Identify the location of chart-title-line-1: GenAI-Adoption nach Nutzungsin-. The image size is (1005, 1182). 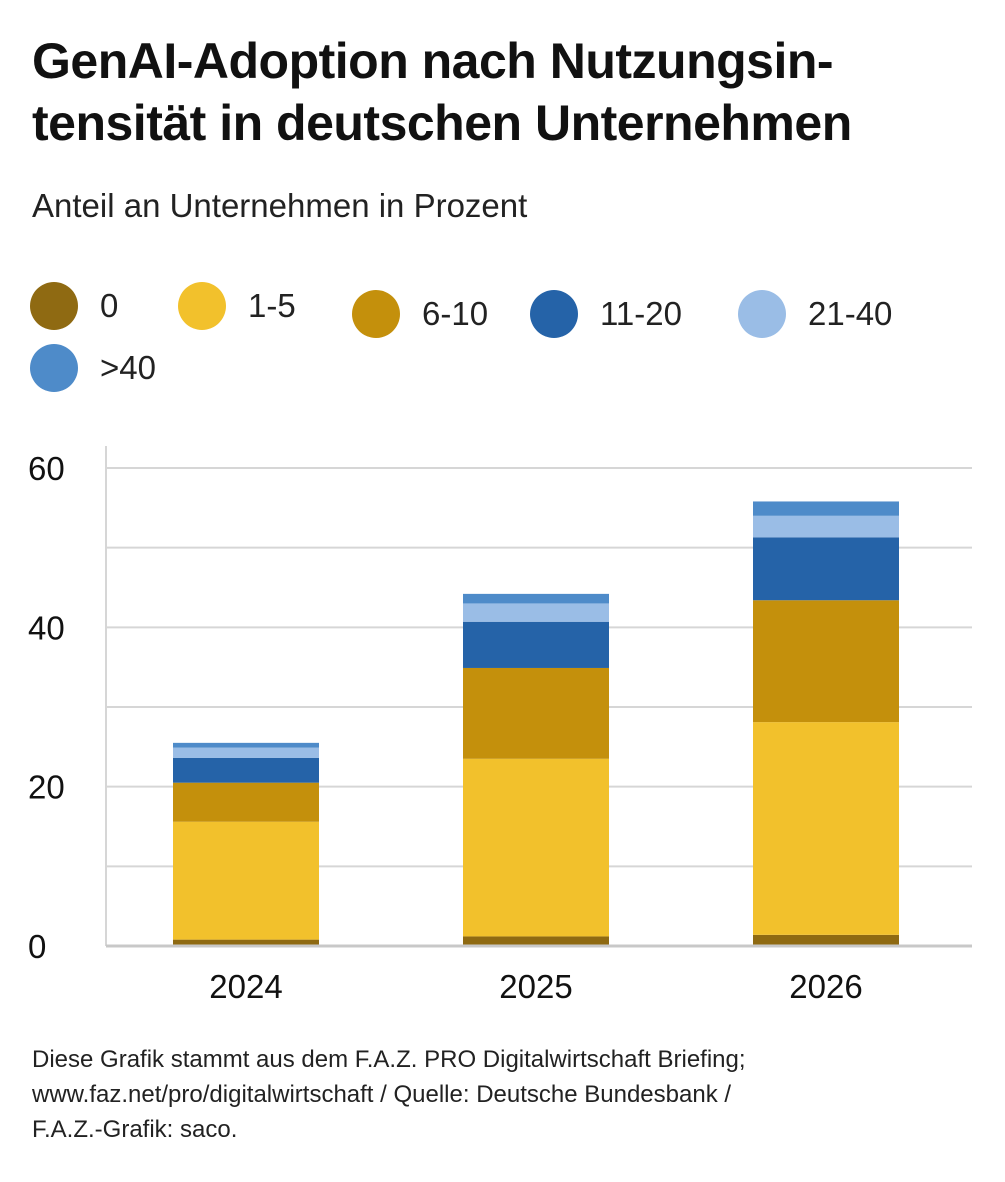
(433, 61).